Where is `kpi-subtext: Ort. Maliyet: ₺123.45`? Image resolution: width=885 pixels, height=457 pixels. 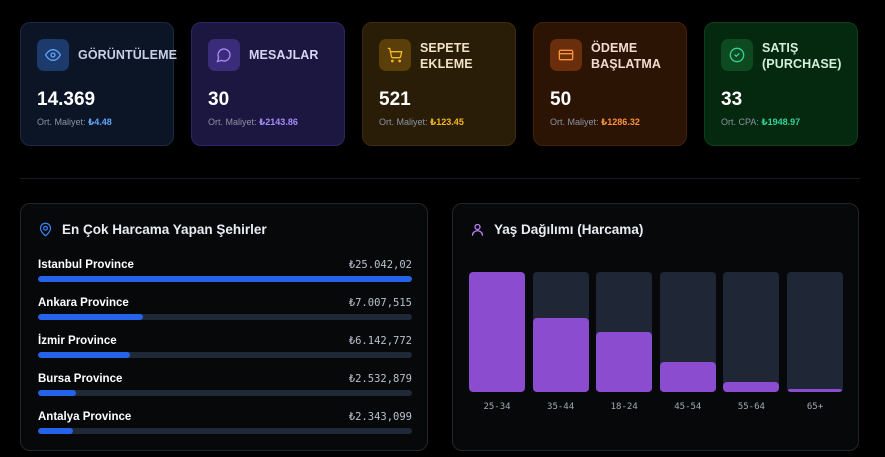 kpi-subtext: Ort. Maliyet: ₺123.45 is located at coordinates (421, 122).